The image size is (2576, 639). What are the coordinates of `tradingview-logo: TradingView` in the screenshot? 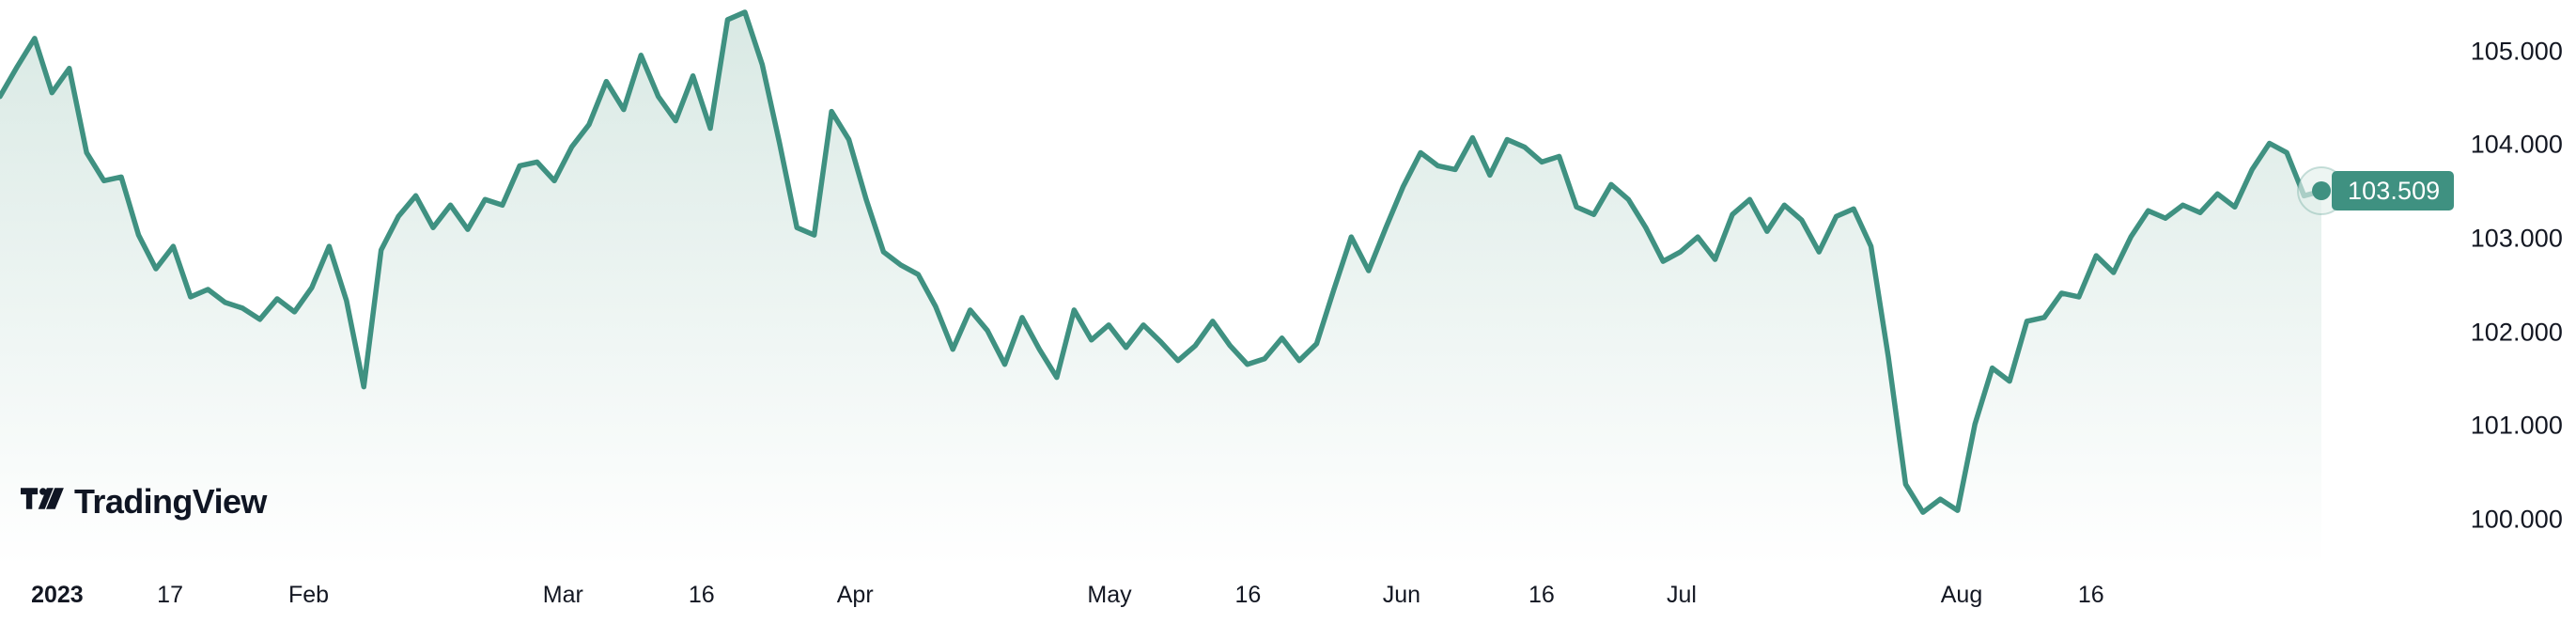 It's located at (144, 502).